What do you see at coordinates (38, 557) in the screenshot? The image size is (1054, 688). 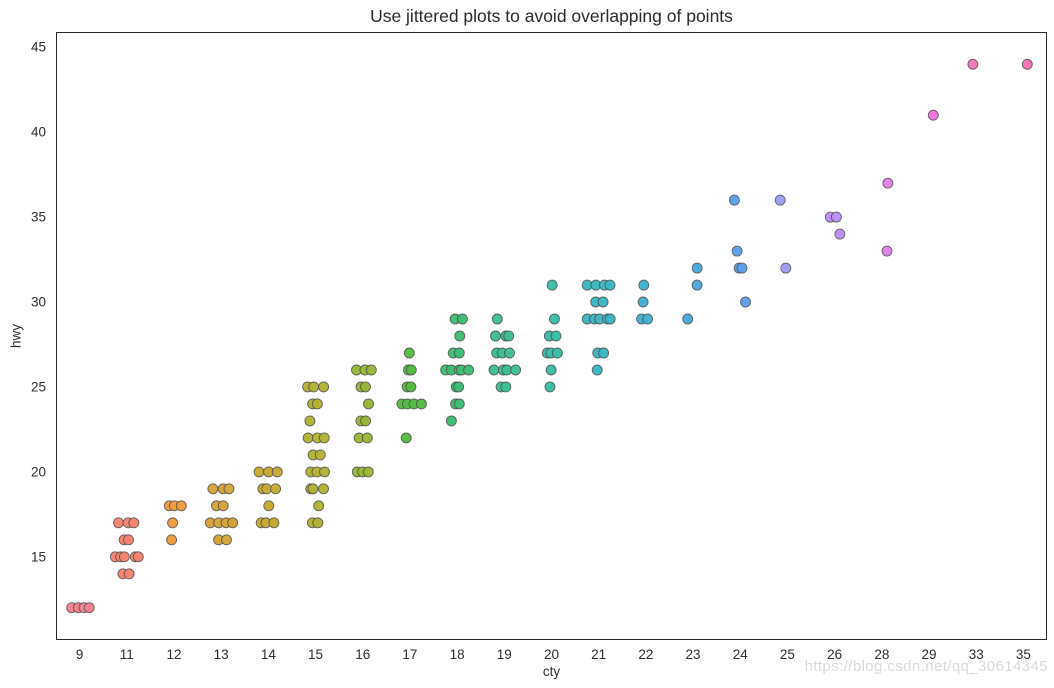 I see `y-tick-label: 15` at bounding box center [38, 557].